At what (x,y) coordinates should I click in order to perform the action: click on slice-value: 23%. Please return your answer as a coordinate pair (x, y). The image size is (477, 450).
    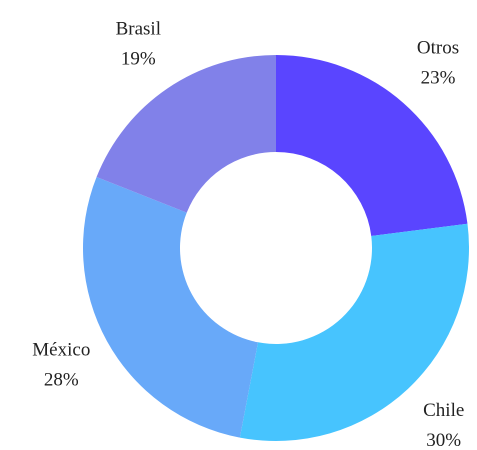
    Looking at the image, I should click on (438, 78).